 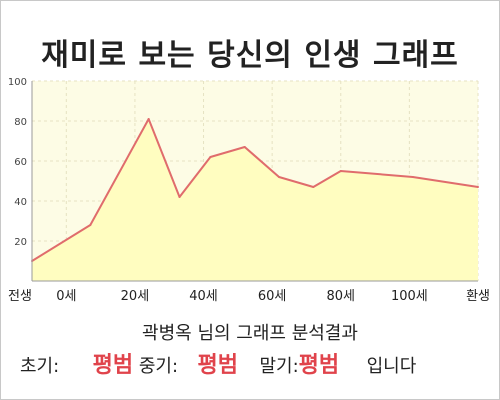 I want to click on y-tick-label: 80, so click(x=20, y=122).